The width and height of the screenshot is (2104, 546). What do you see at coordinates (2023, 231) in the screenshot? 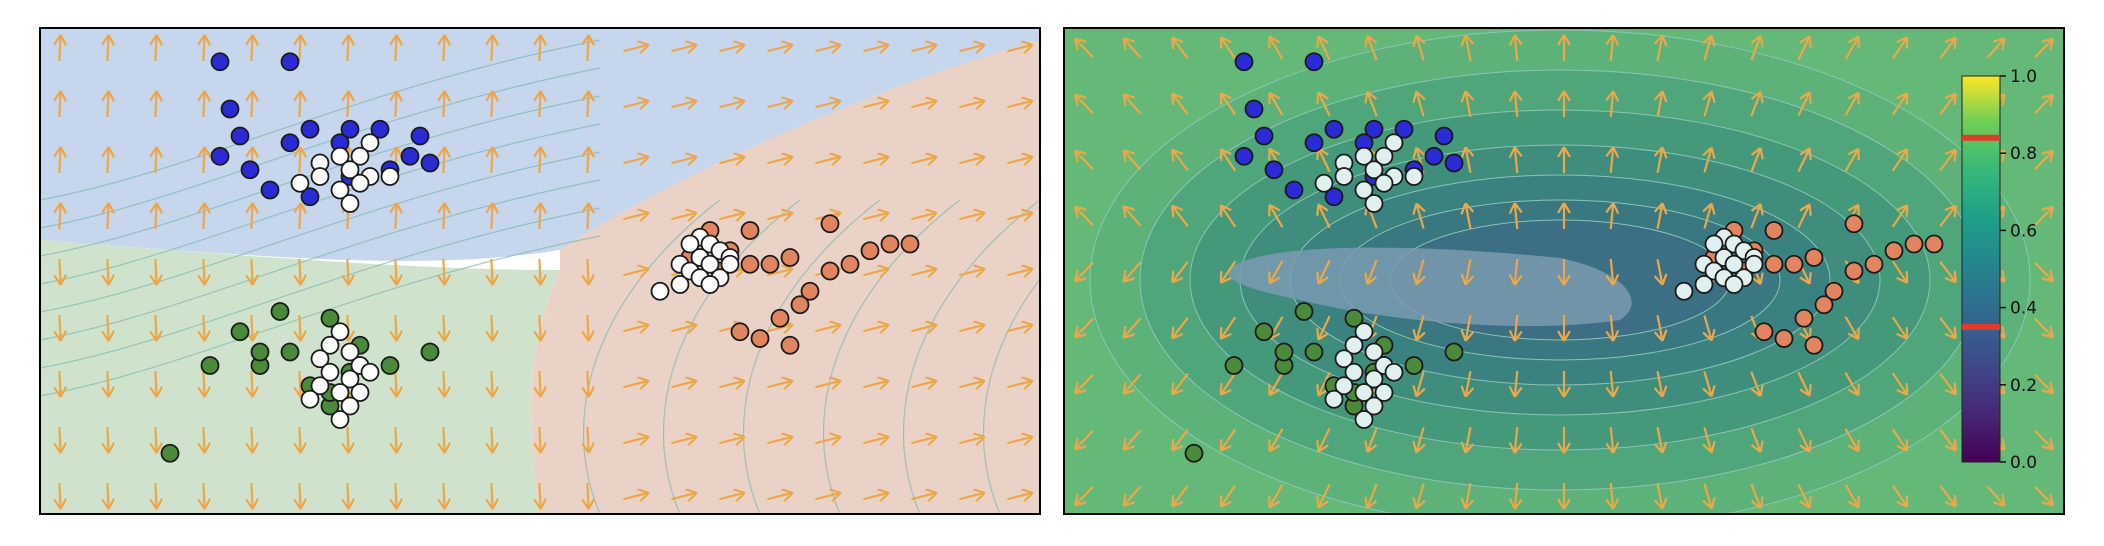
I see `colorbar-tick-label: 0.6` at bounding box center [2023, 231].